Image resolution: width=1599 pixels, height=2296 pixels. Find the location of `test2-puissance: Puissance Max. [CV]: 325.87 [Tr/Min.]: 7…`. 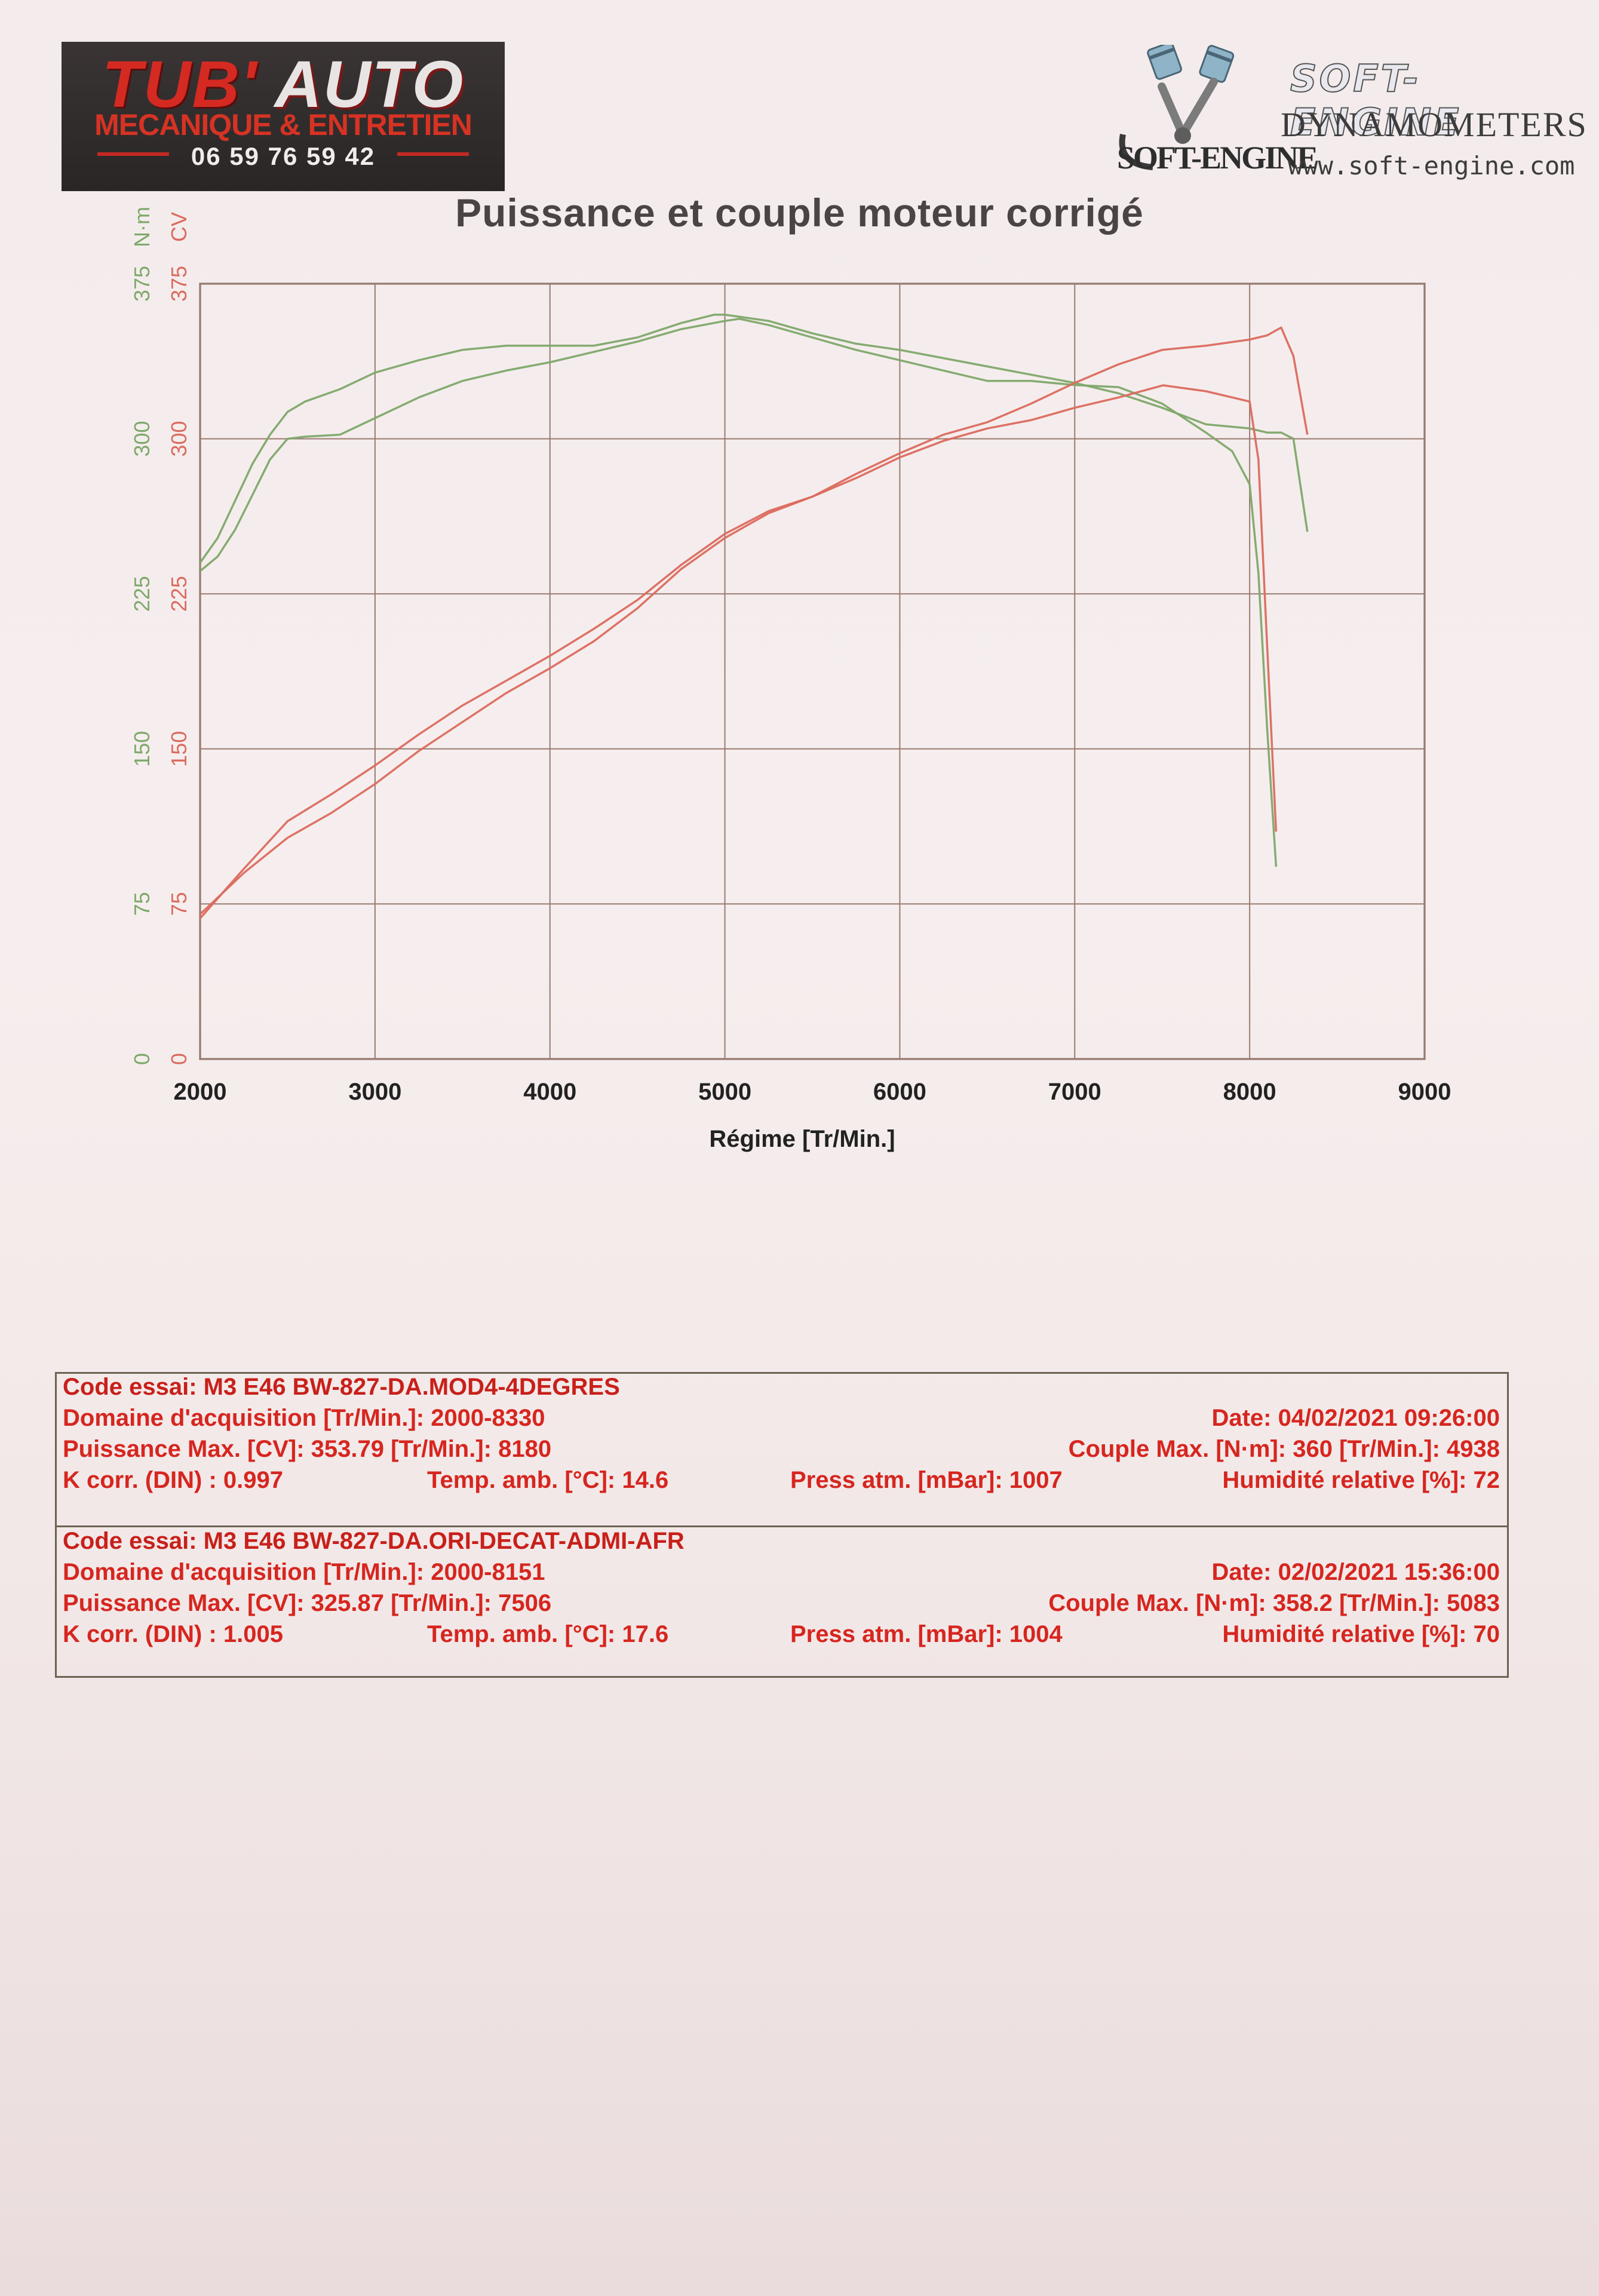

test2-puissance: Puissance Max. [CV]: 325.87 [Tr/Min.]: 7… is located at coordinates (308, 1603).